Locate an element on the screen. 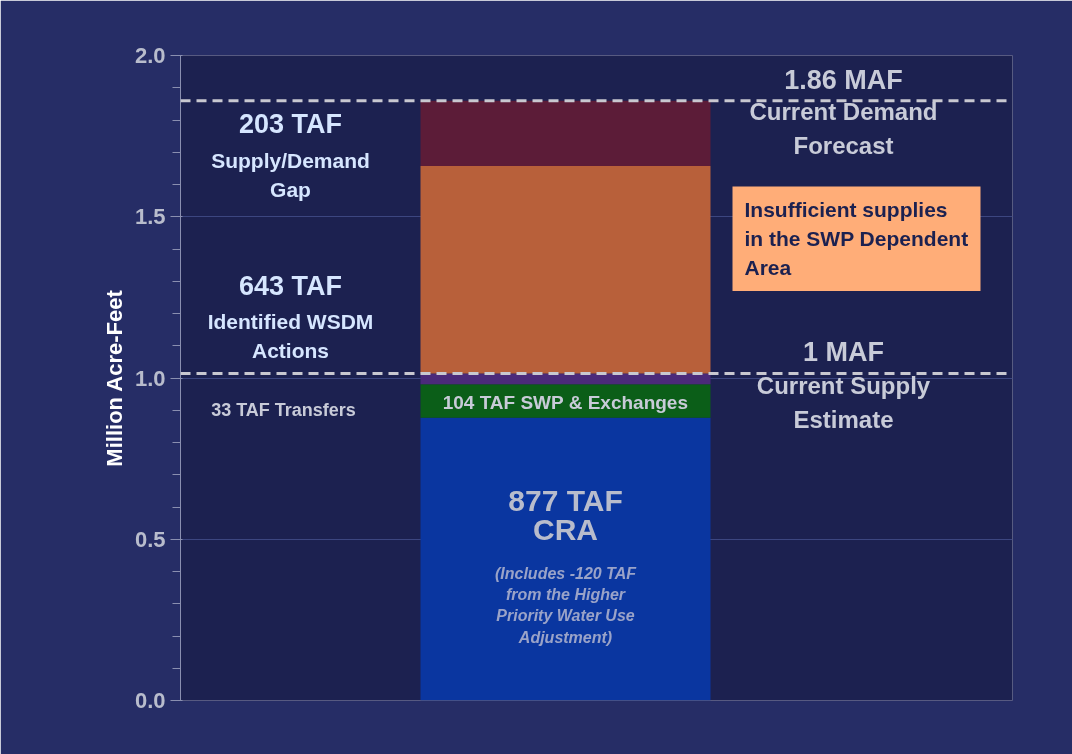 This screenshot has width=1072, height=754. annotation: 104 TAF SWP & Exchanges is located at coordinates (565, 403).